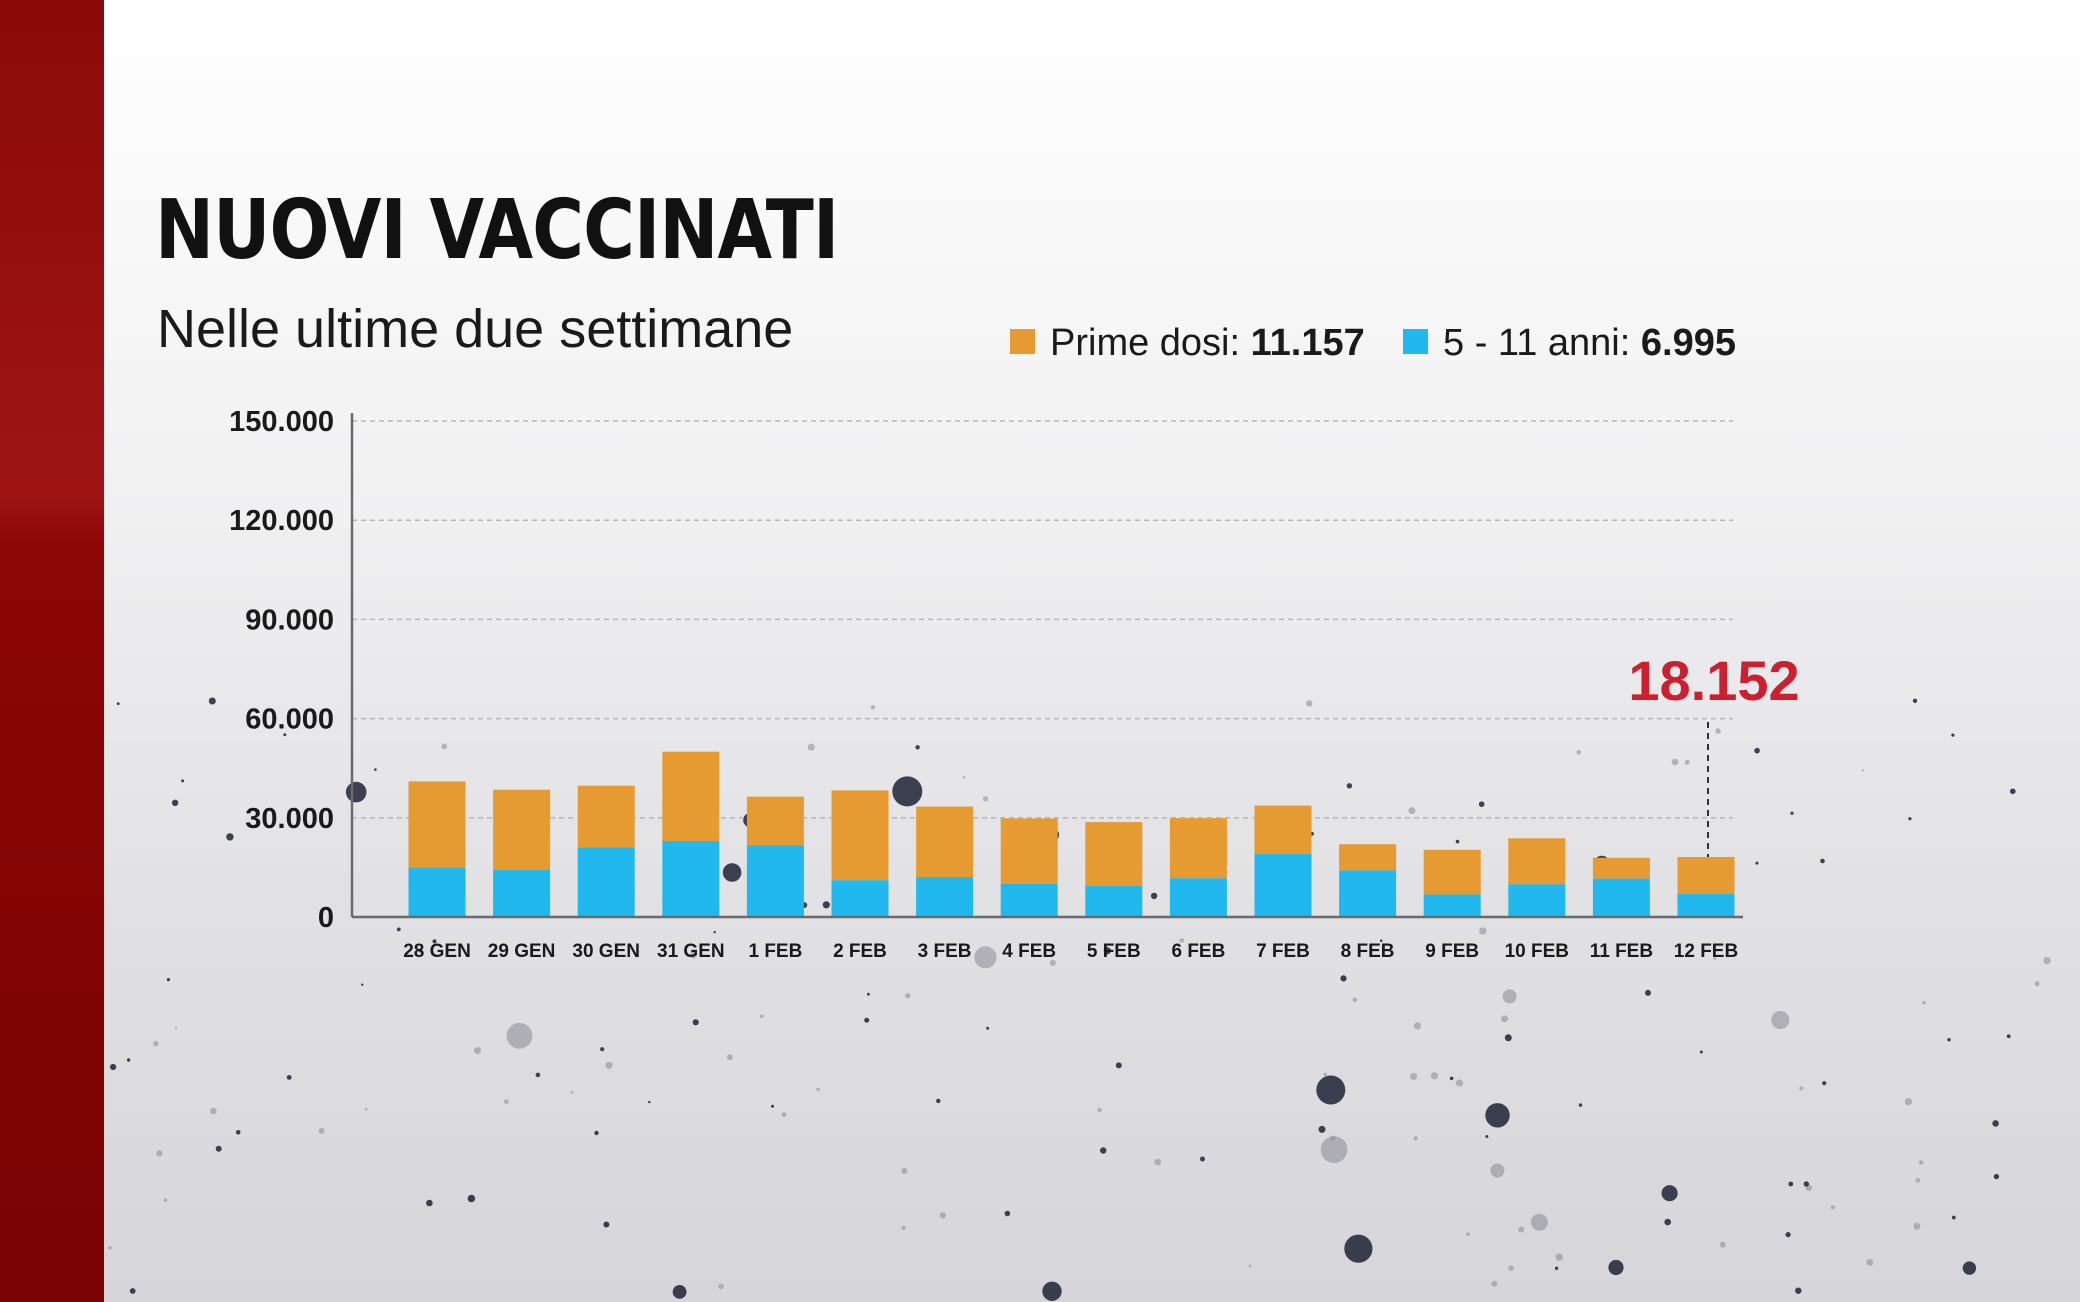 The image size is (2080, 1302). What do you see at coordinates (289, 720) in the screenshot?
I see `y-tick-label: 60.000` at bounding box center [289, 720].